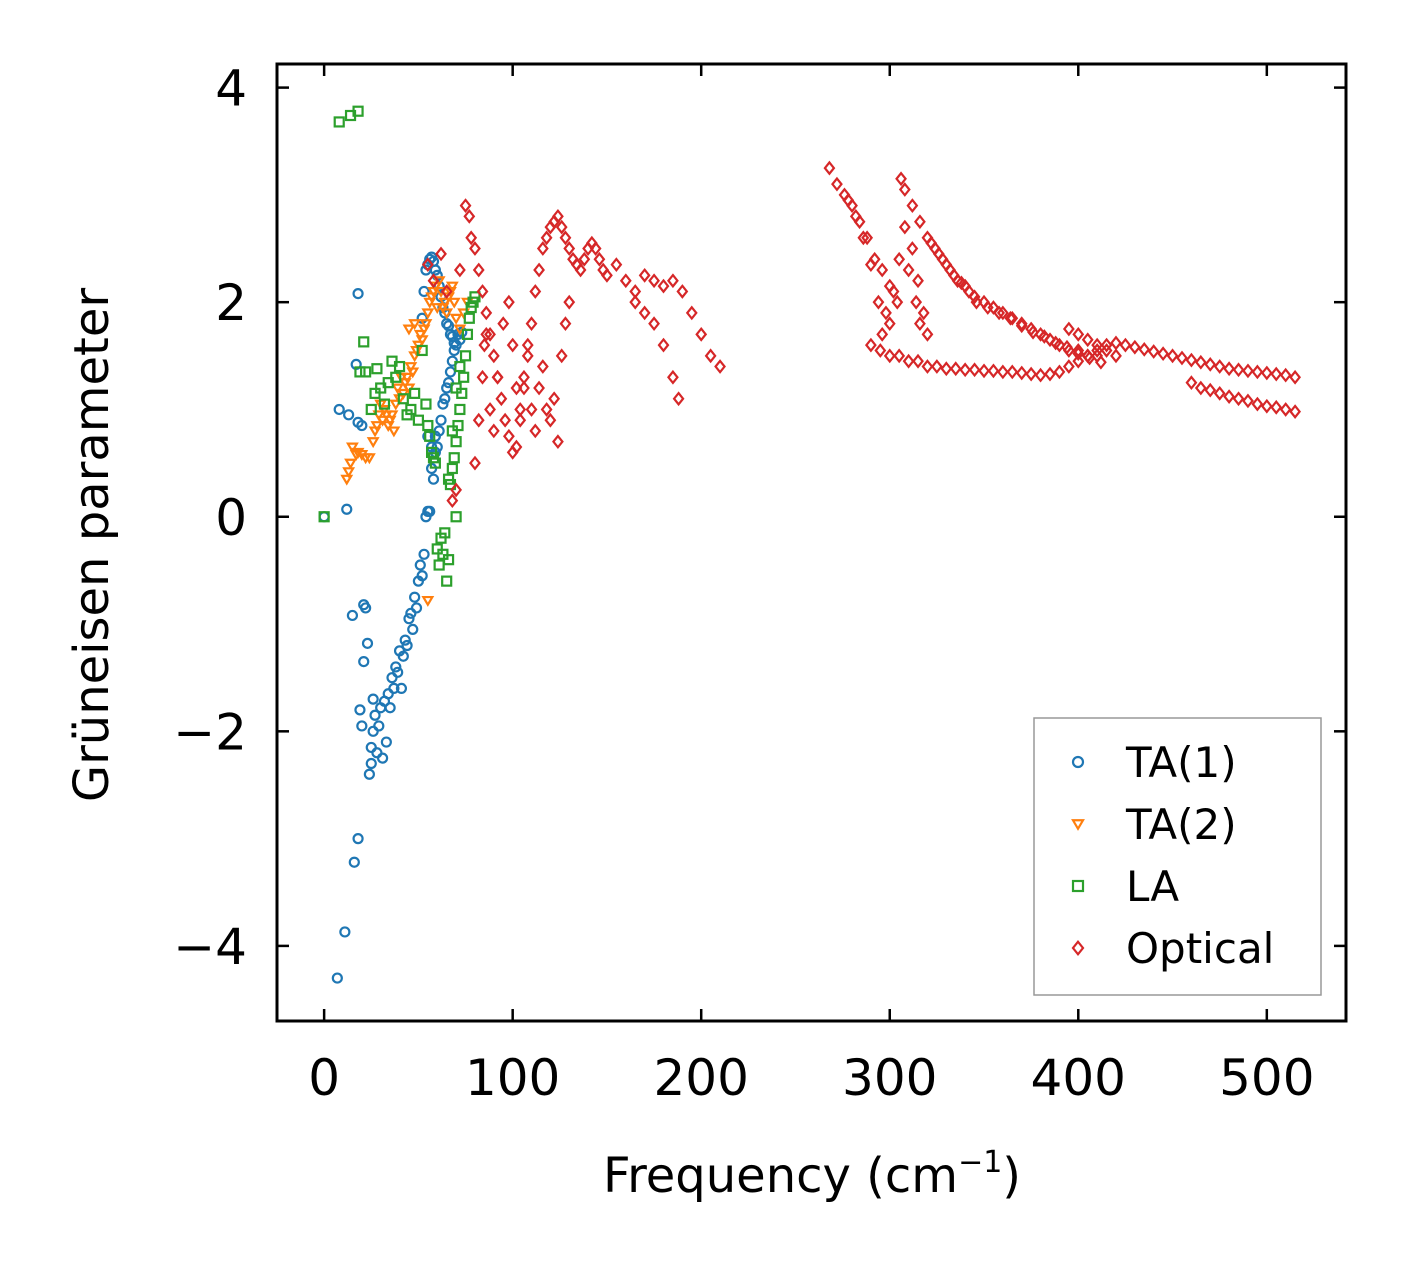 The image size is (1406, 1268). Describe the element at coordinates (231, 89) in the screenshot. I see `y-tick-label: 4` at that location.